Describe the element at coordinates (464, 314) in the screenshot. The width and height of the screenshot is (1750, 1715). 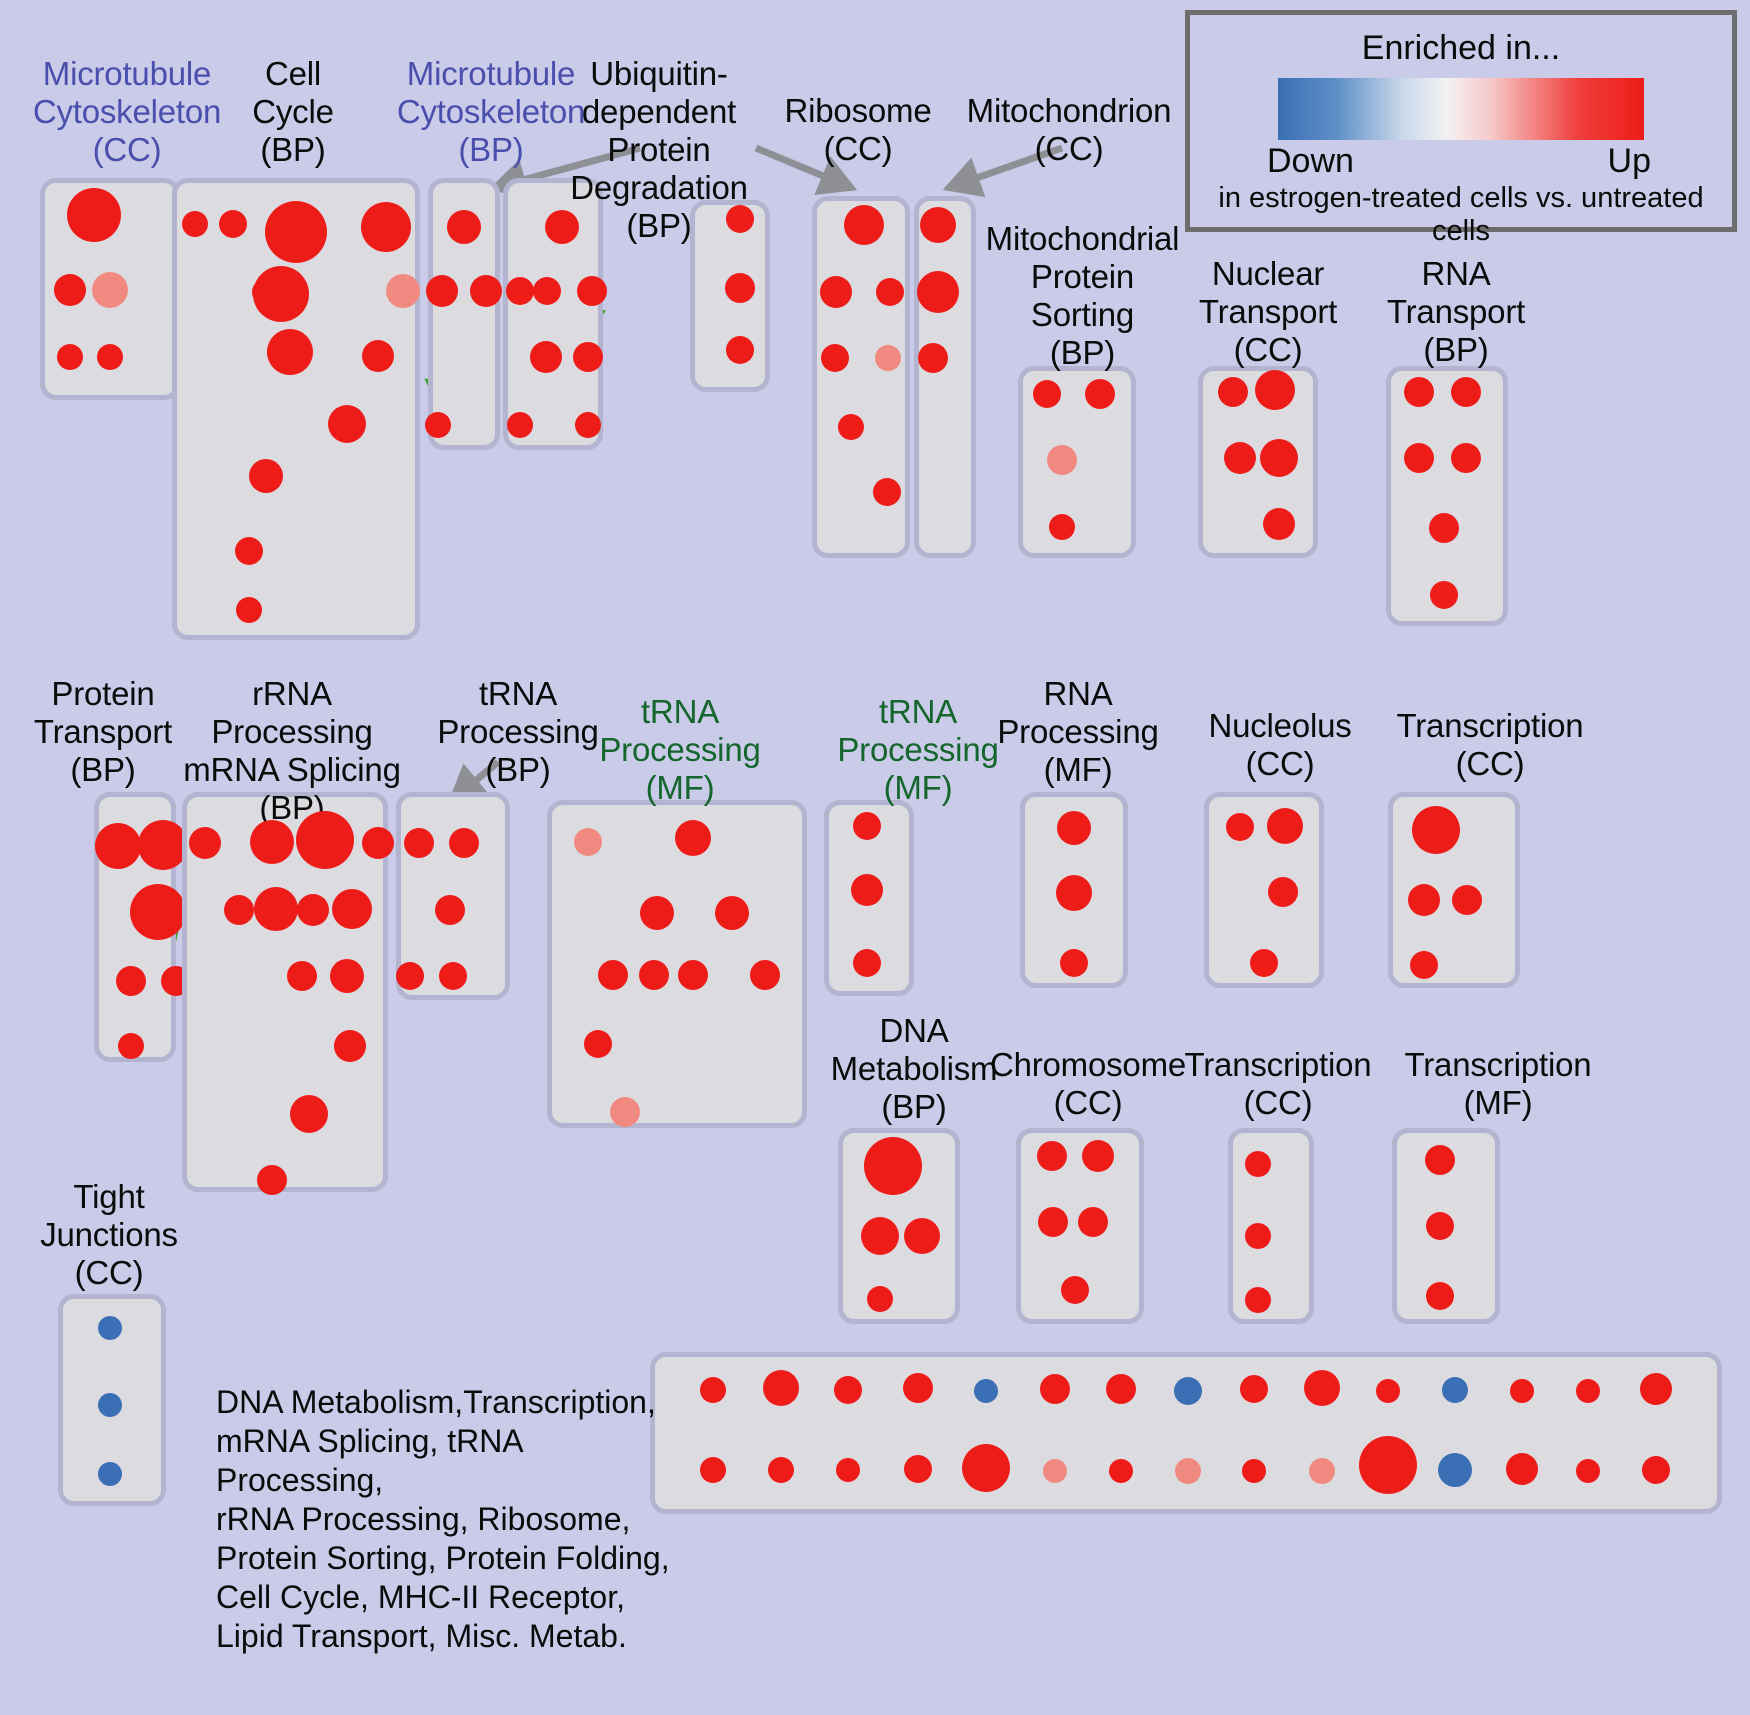
I see `cluster-box-microtubule-cytoskeleton-bp` at that location.